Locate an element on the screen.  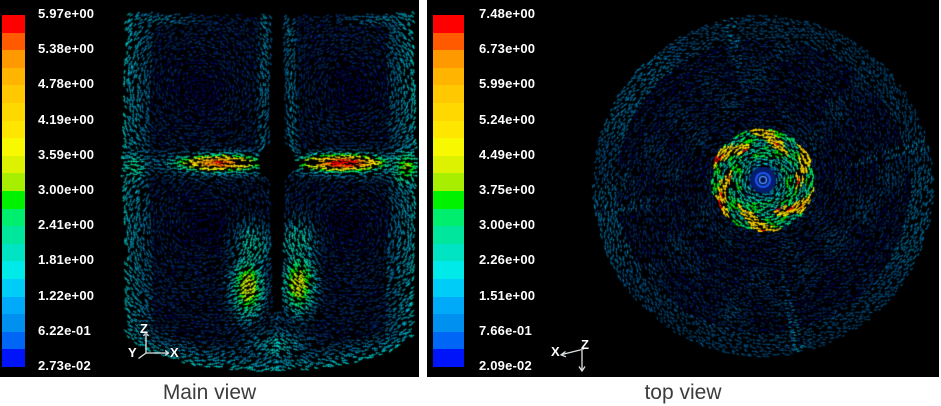
top-view-caption: top view is located at coordinates (683, 392).